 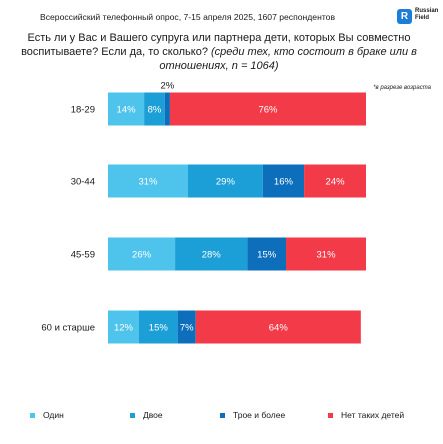 I want to click on data-label: 8%, so click(x=155, y=110).